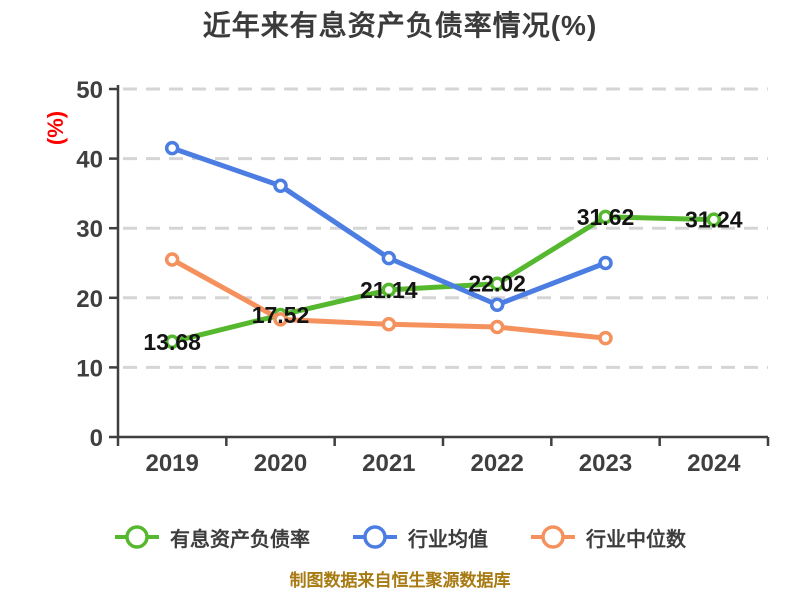 This screenshot has width=800, height=600. What do you see at coordinates (240, 539) in the screenshot?
I see `legend-label: 有息资产负债率` at bounding box center [240, 539].